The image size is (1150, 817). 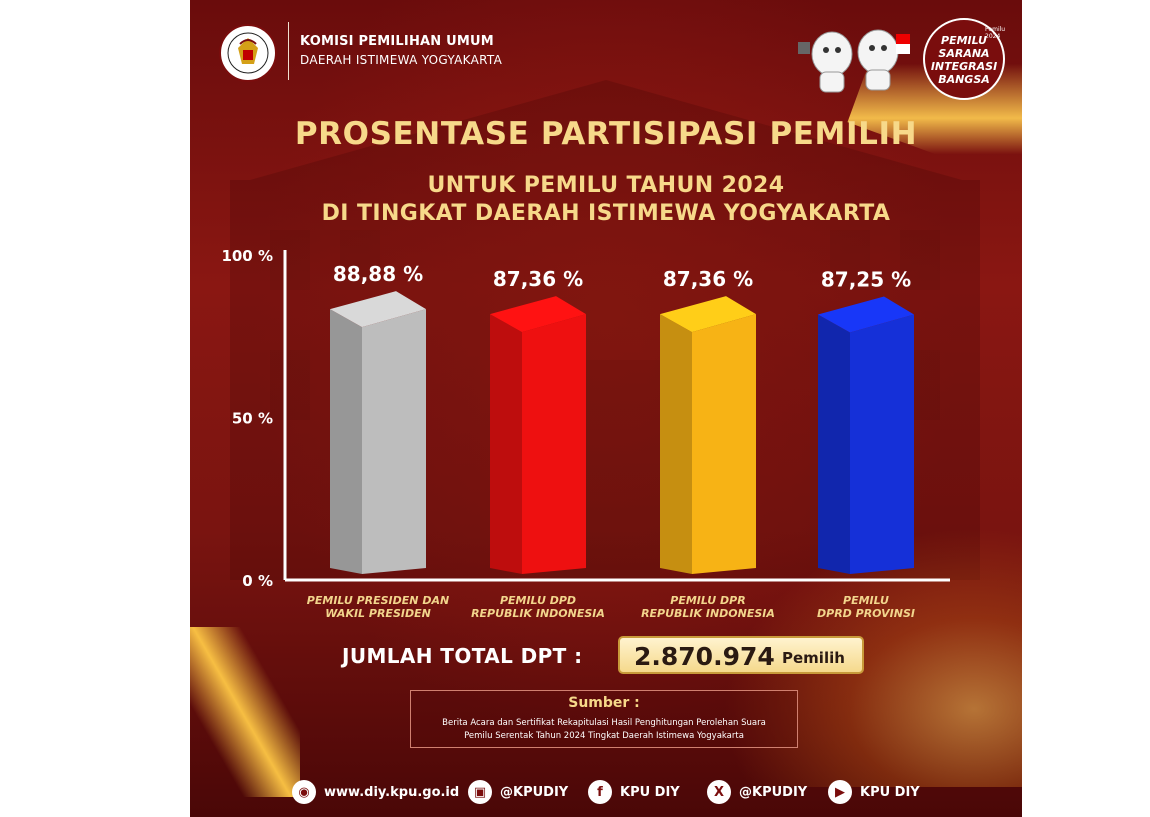 I want to click on mascots-icon, so click(x=854, y=61).